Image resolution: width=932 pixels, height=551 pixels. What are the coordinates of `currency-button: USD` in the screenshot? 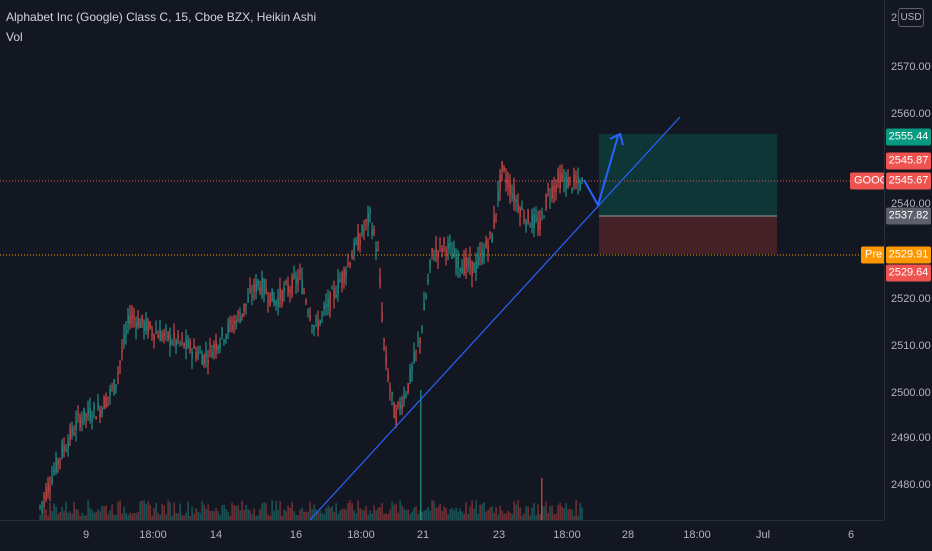 It's located at (911, 17).